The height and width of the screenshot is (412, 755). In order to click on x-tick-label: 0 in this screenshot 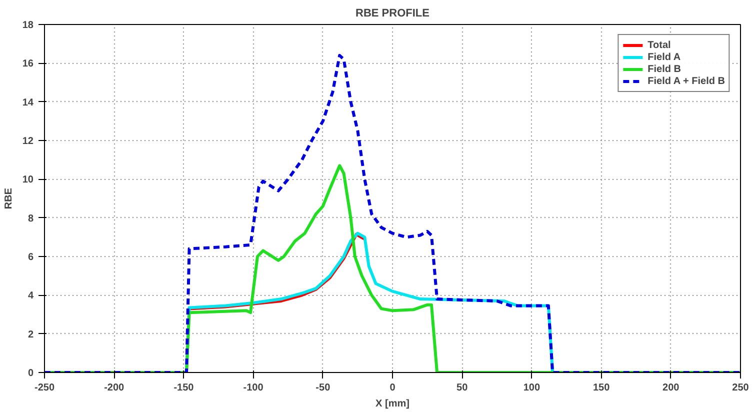, I will do `click(393, 388)`.